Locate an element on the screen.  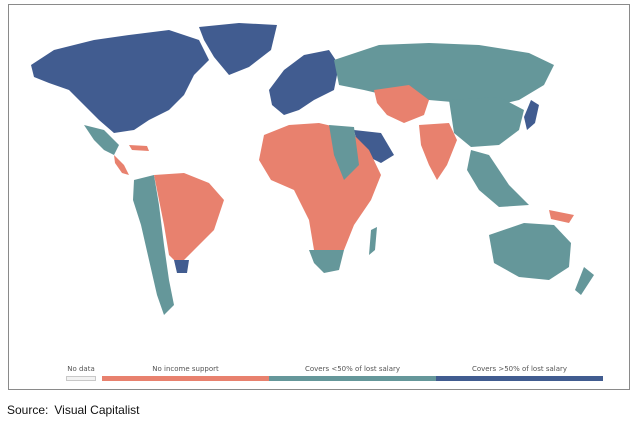
region-central-america is located at coordinates (121, 165).